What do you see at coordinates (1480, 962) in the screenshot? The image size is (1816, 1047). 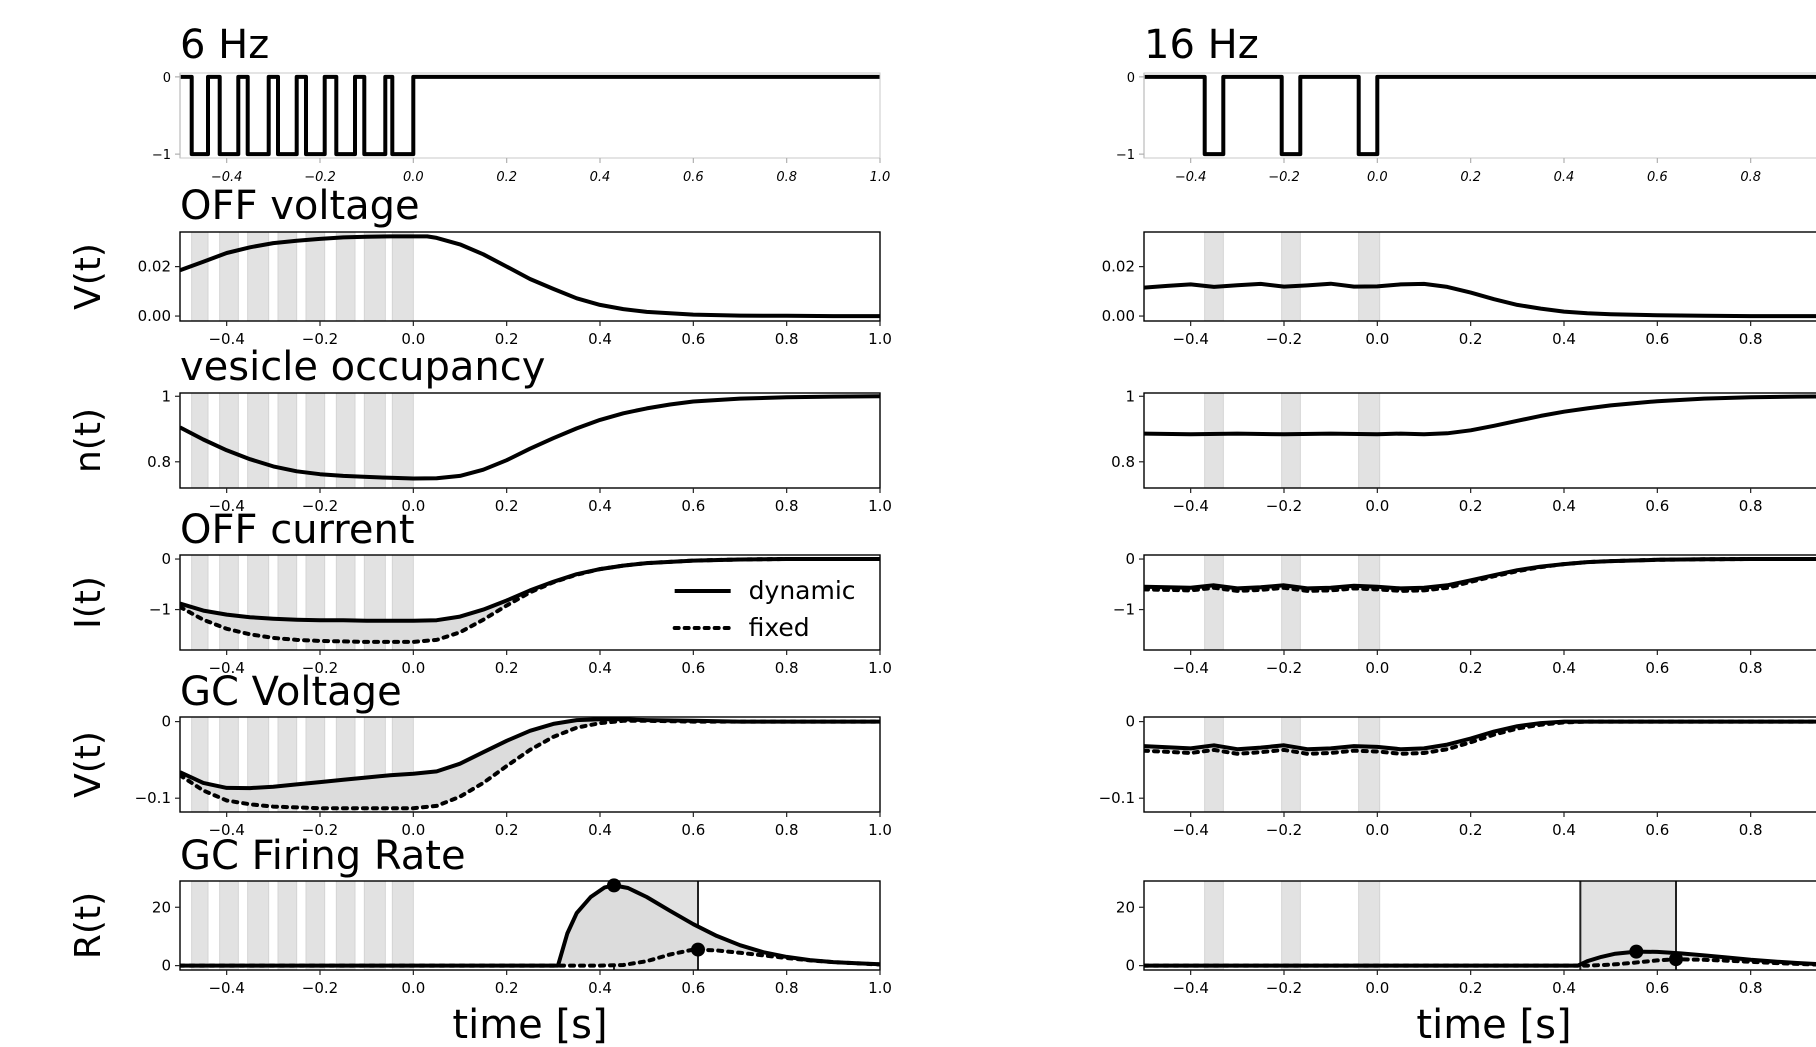 I see `series-line-fixed` at bounding box center [1480, 962].